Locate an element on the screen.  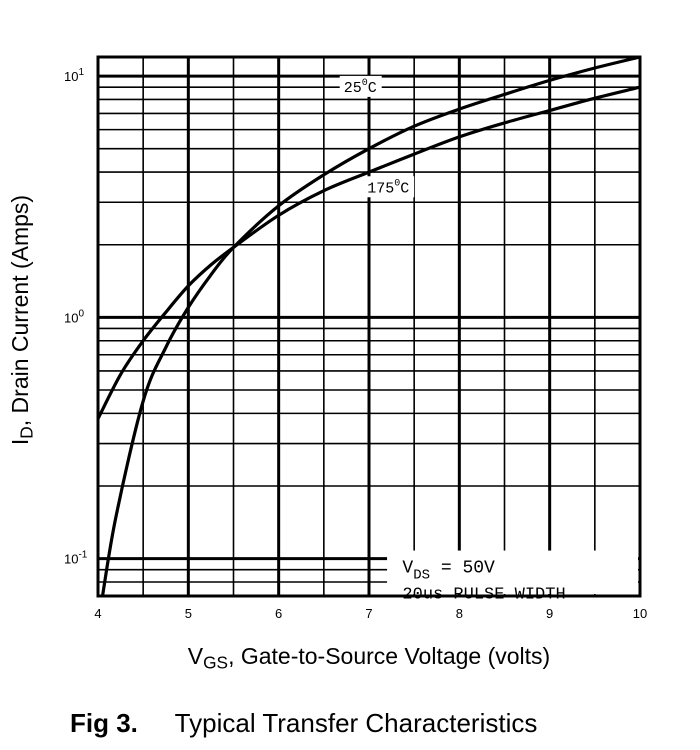
series-labels: 250C 1750C is located at coordinates (377, 136).